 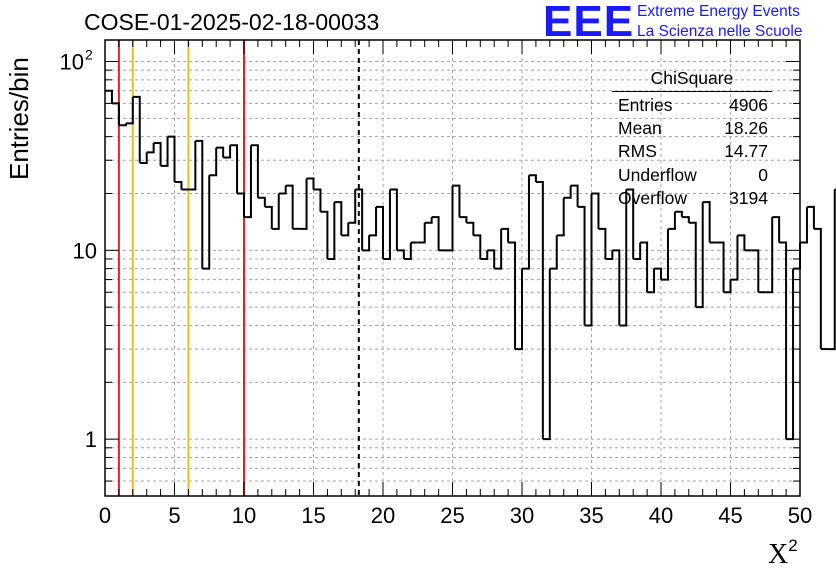 I want to click on x-tick-label: 0, so click(x=105, y=515).